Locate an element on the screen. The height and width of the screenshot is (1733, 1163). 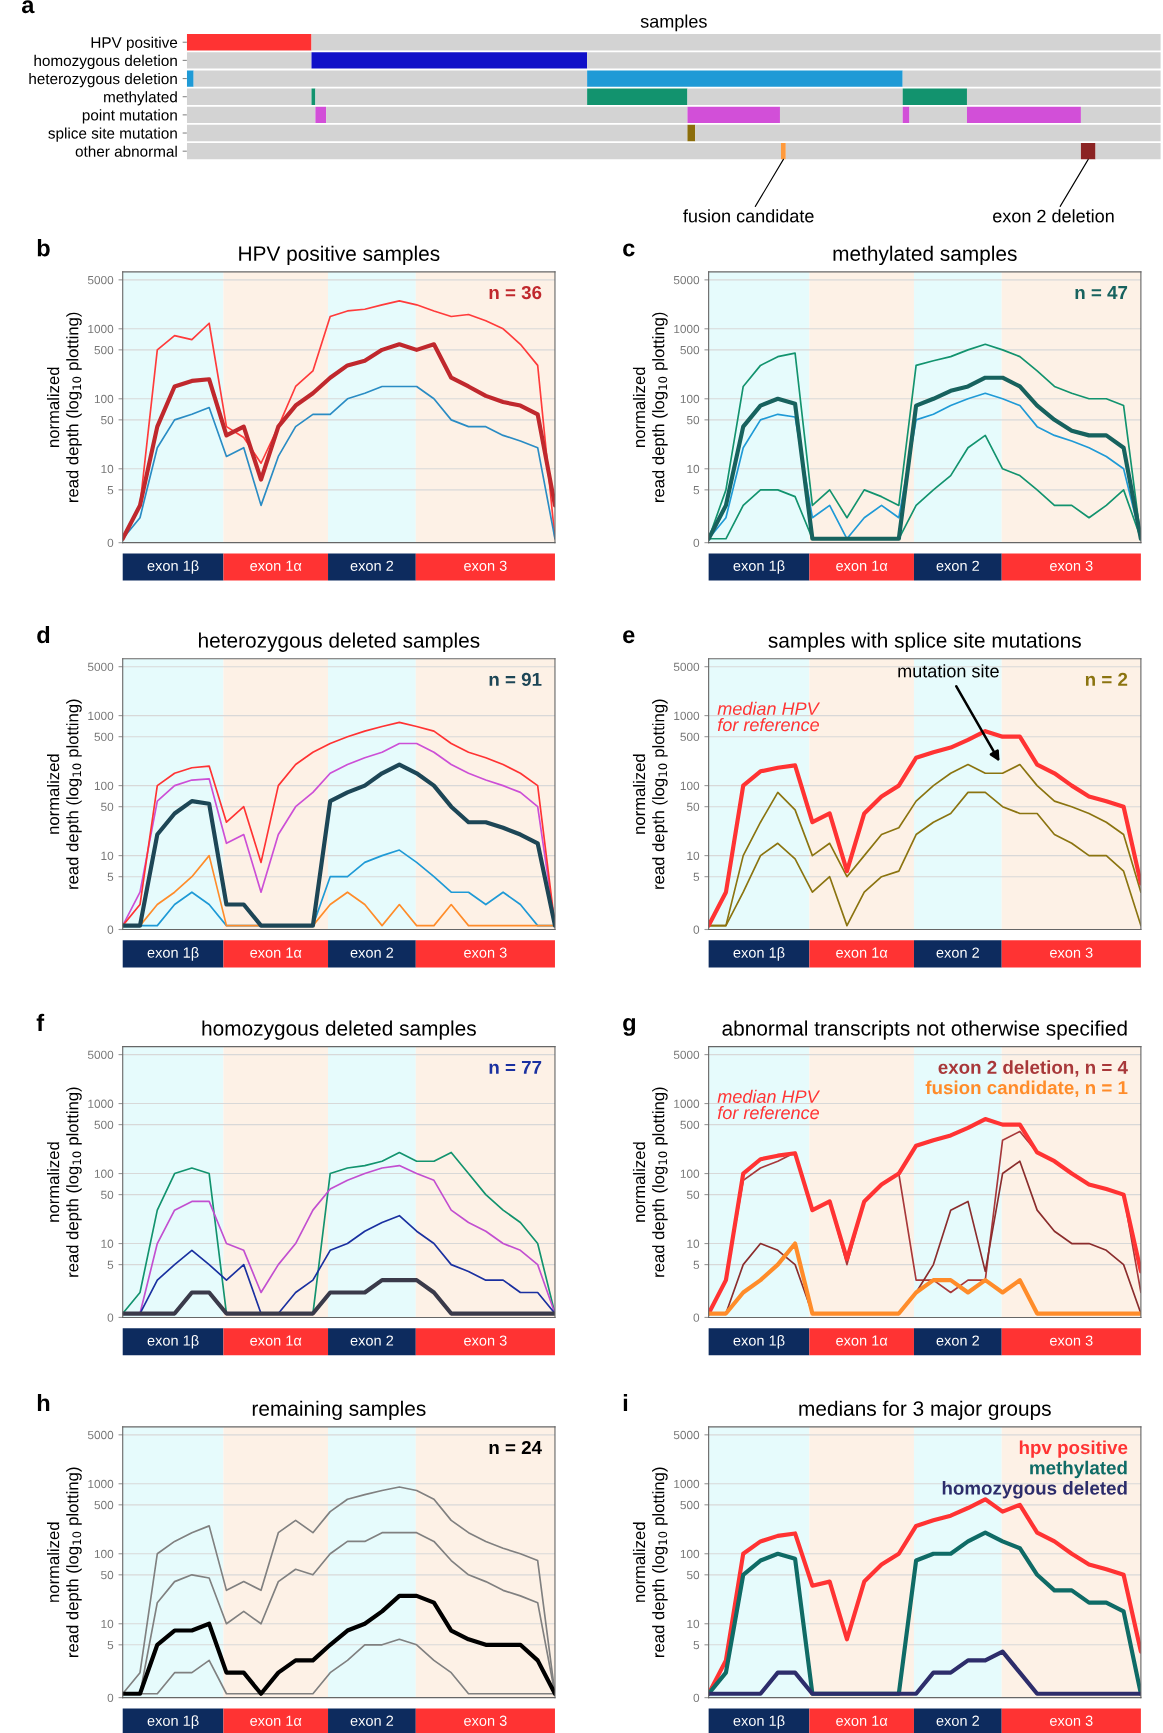
text: hpv positive is located at coordinates (1073, 1449).